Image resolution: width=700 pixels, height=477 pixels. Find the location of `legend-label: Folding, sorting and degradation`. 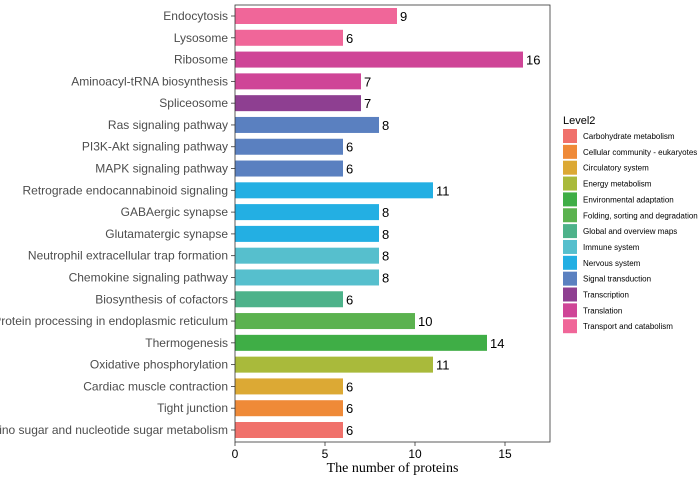

legend-label: Folding, sorting and degradation is located at coordinates (640, 215).